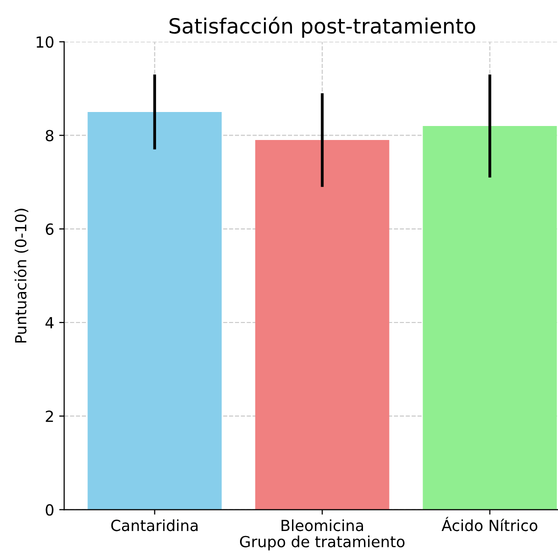  I want to click on y-tick-label: 6, so click(50, 229).